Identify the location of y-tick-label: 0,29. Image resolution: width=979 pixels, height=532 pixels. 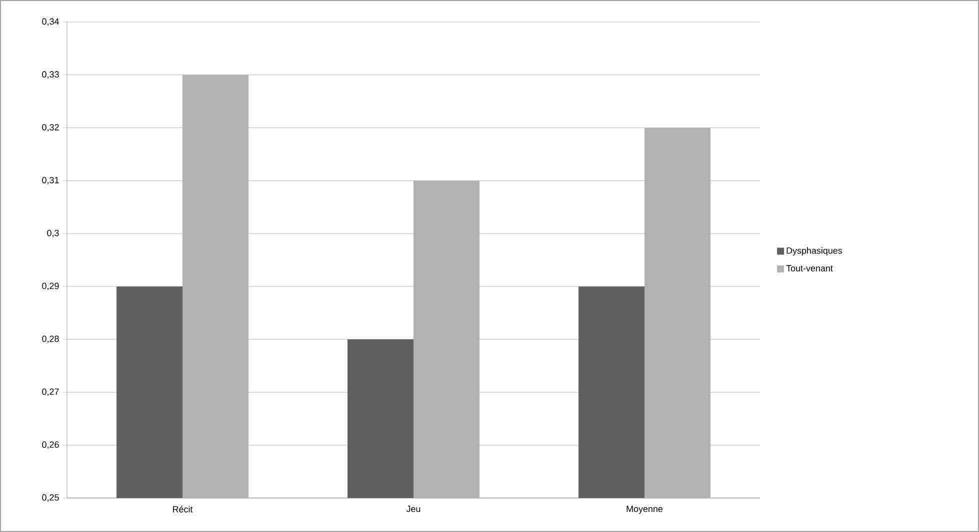
(50, 286).